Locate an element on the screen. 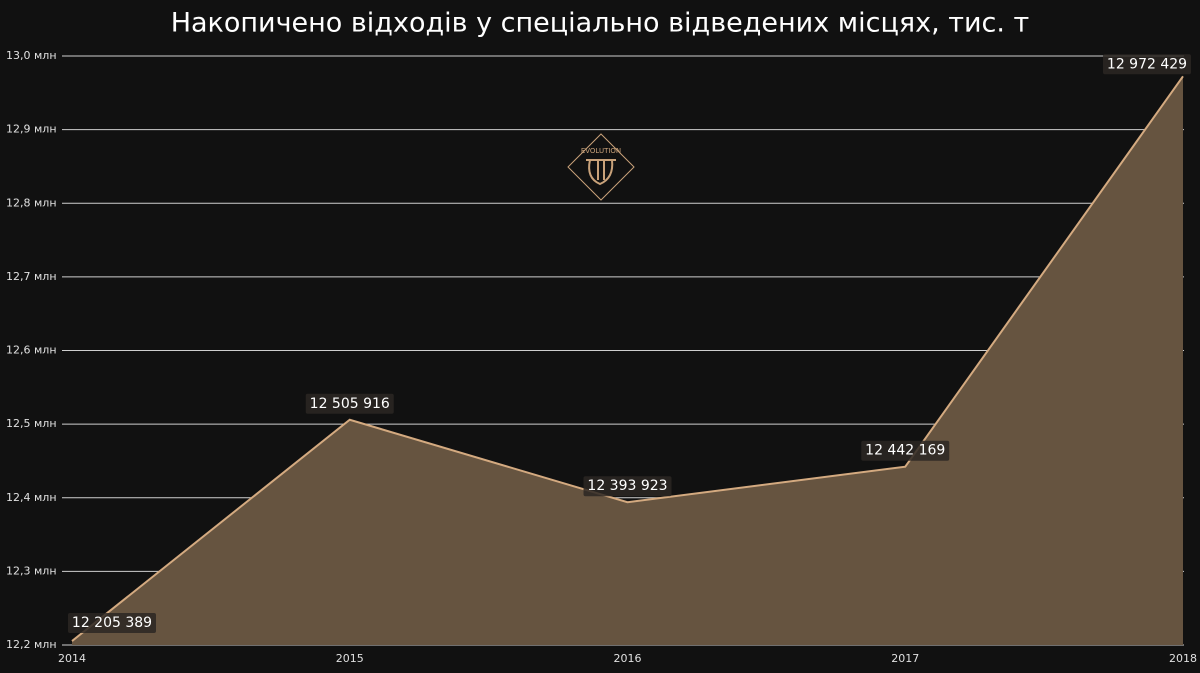 This screenshot has width=1200, height=673. y-tick-label: 12,8 млн is located at coordinates (31, 202).